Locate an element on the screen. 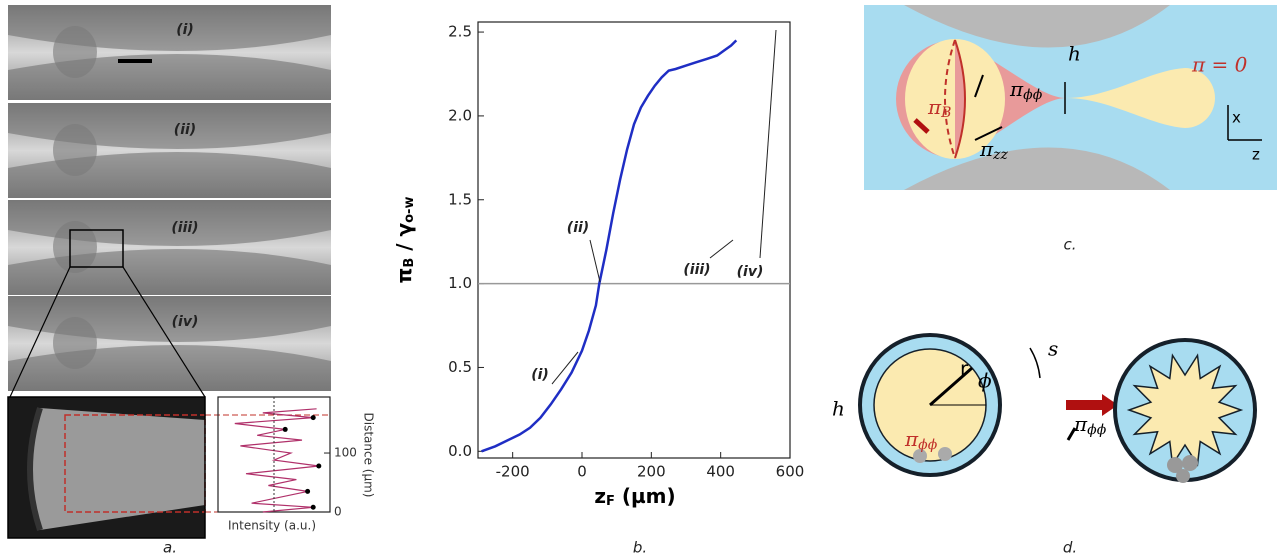 Image resolution: width=1280 pixels, height=556 pixels. annotation: (iii) is located at coordinates (696, 270).